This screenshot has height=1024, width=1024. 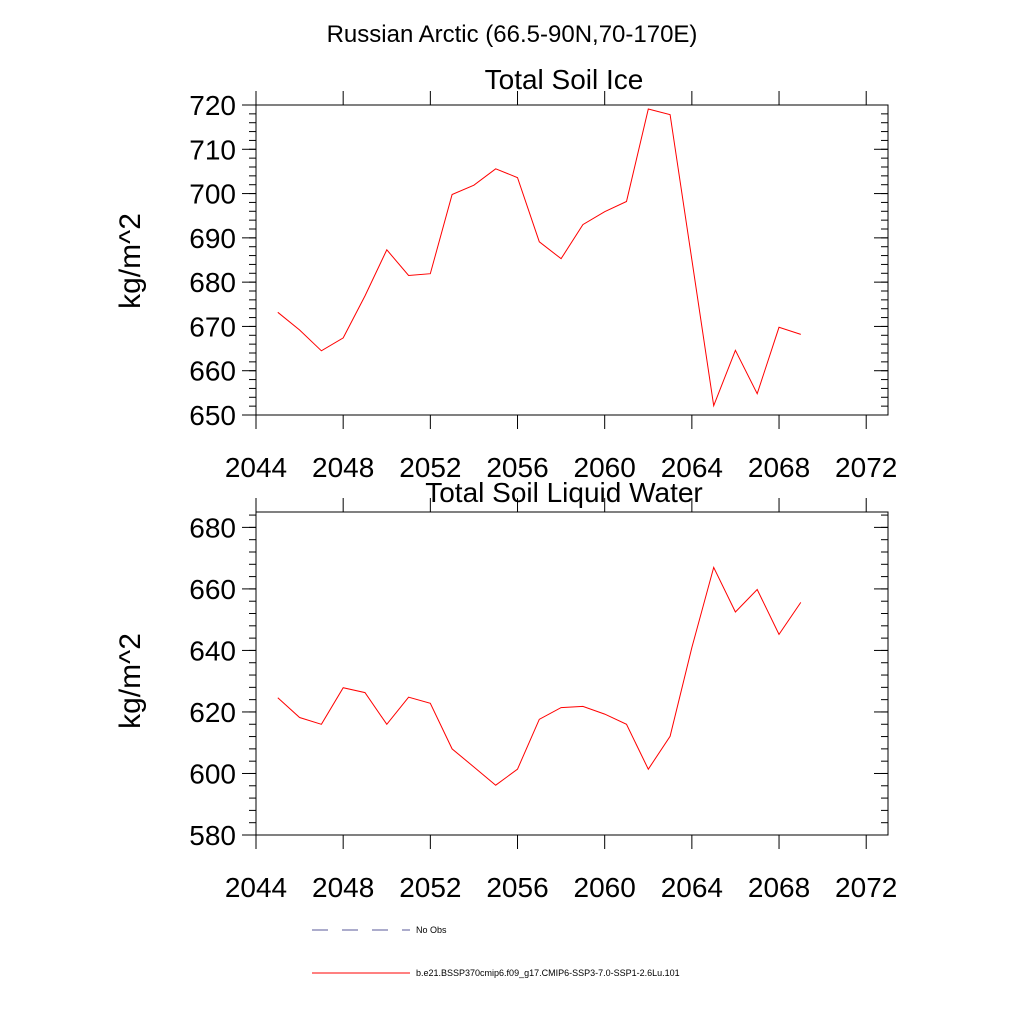 I want to click on y-tick-label: 600, so click(x=212, y=773).